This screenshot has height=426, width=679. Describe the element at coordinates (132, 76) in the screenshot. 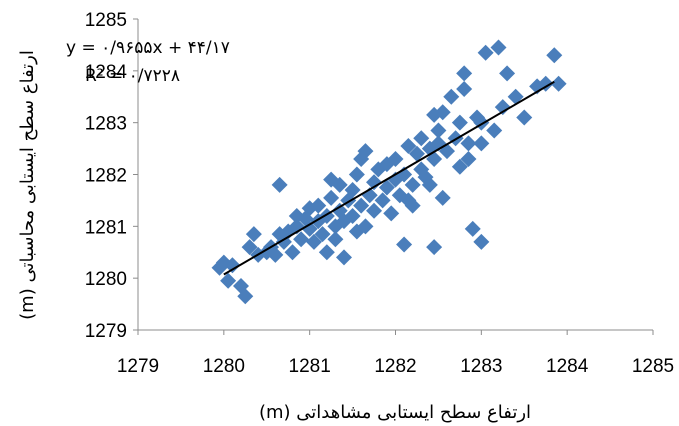

I see `r-squared-label: R² = ۰/۷۲۲۸` at that location.